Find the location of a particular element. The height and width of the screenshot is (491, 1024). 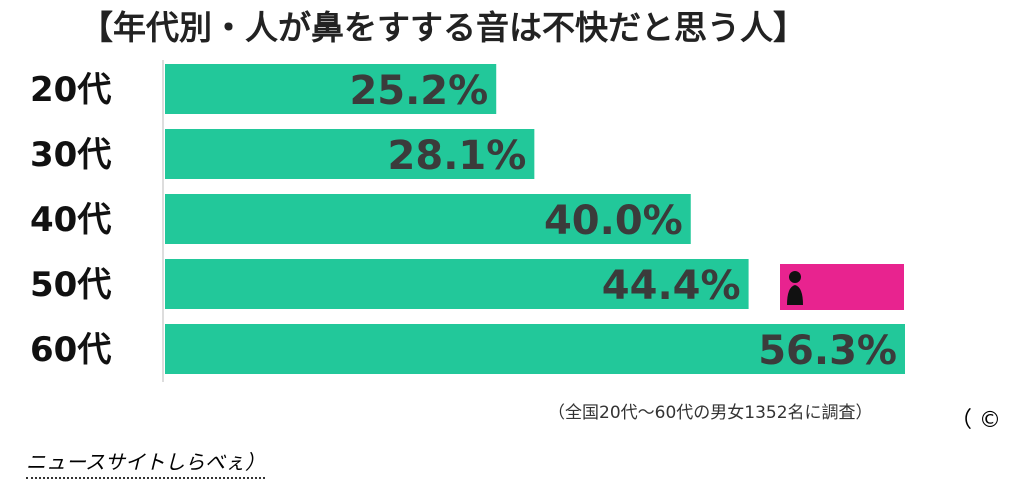

copyright-mark: （ © is located at coordinates (975, 420).